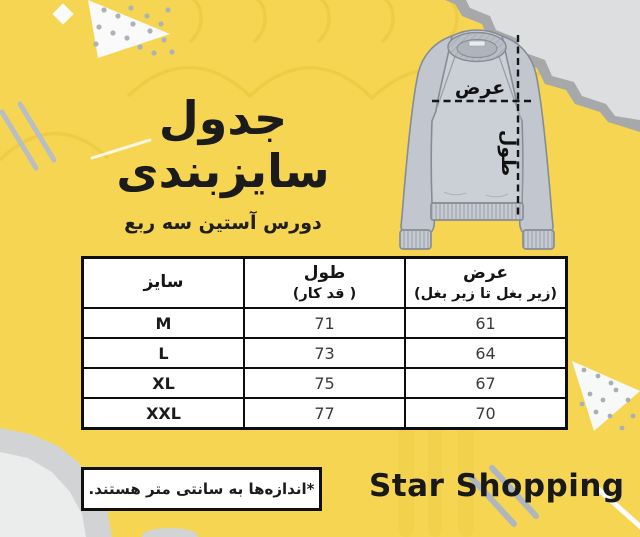 Image resolution: width=640 pixels, height=537 pixels. What do you see at coordinates (477, 239) in the screenshot?
I see `sweatshirt-cuffs` at bounding box center [477, 239].